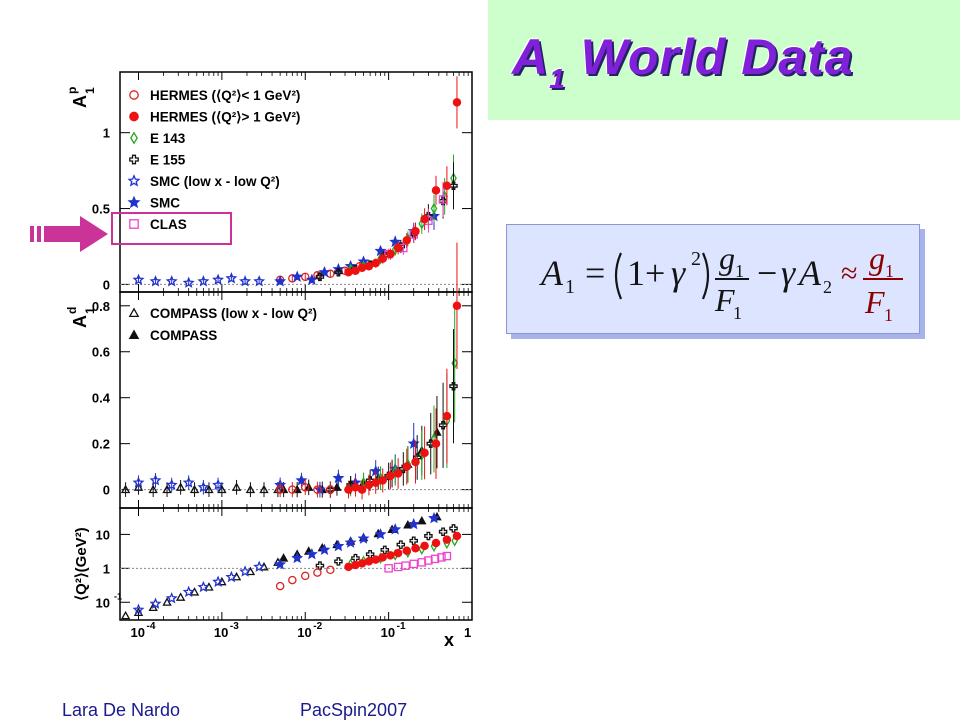  What do you see at coordinates (678, 273) in the screenshot?
I see `formula-gamma: γ` at bounding box center [678, 273].